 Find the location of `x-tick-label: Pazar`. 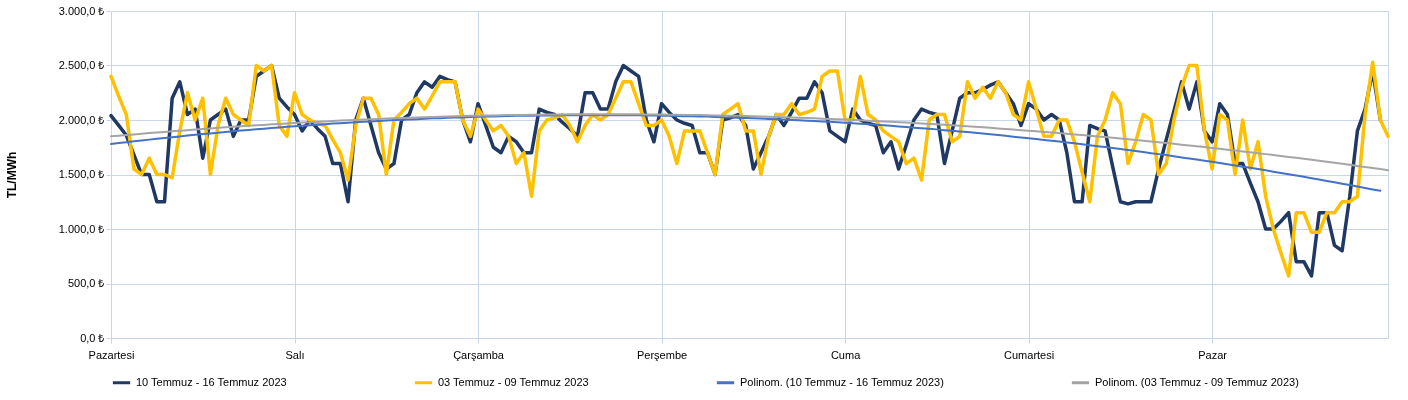

x-tick-label: Pazar is located at coordinates (1213, 354).